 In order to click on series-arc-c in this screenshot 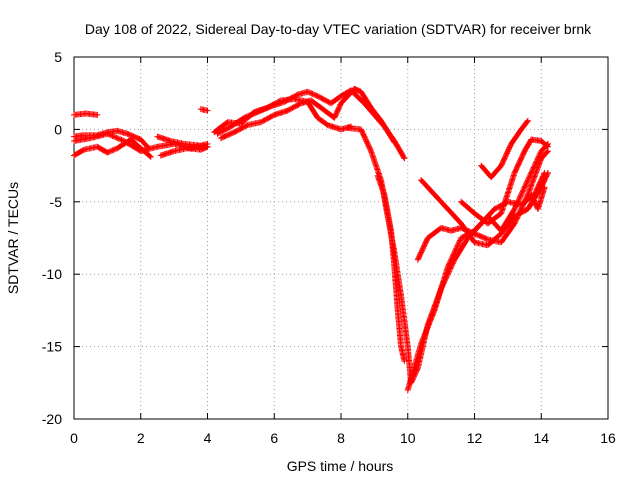, I will do `click(111, 138)`.